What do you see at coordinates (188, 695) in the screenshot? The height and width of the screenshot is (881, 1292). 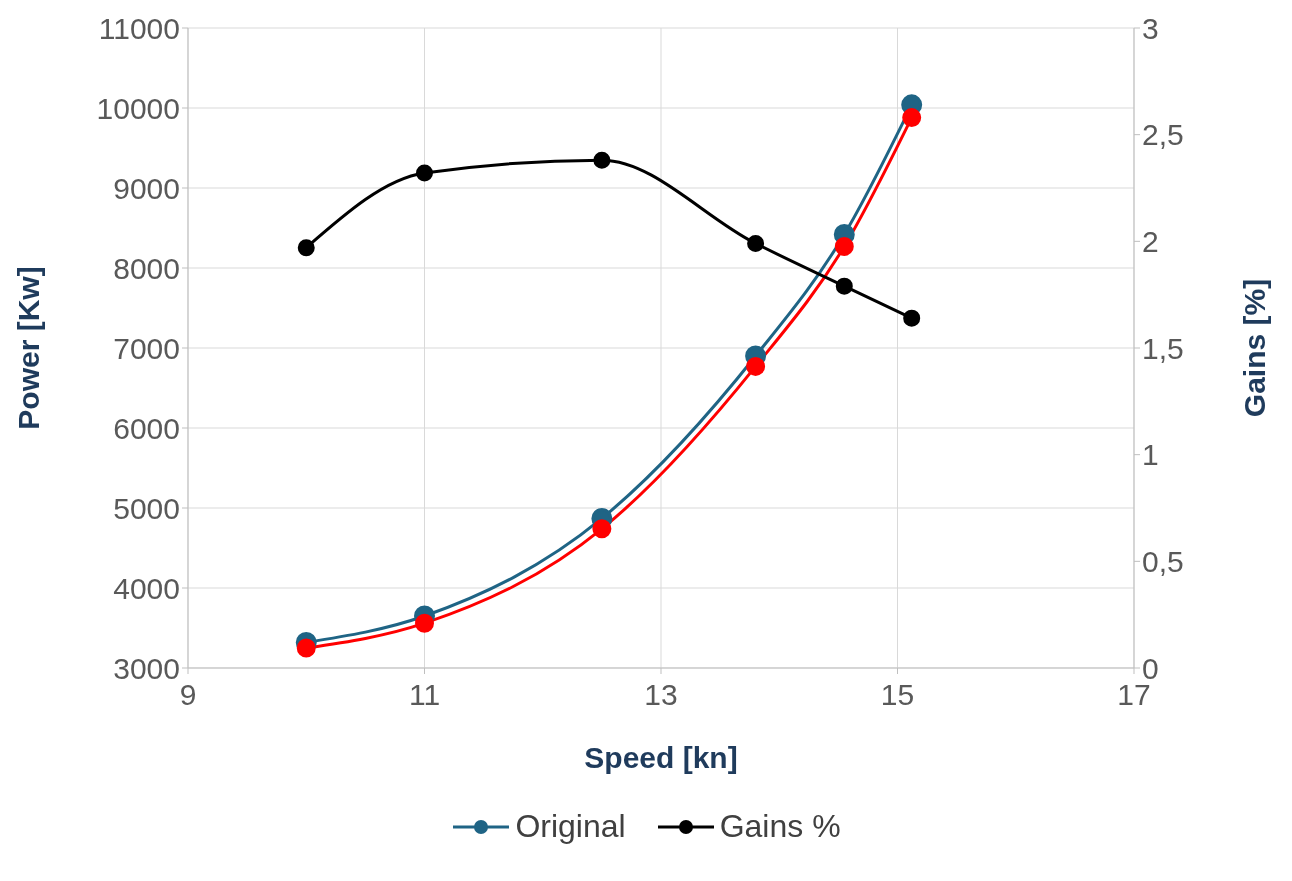 I see `x-tick-label: 9` at bounding box center [188, 695].